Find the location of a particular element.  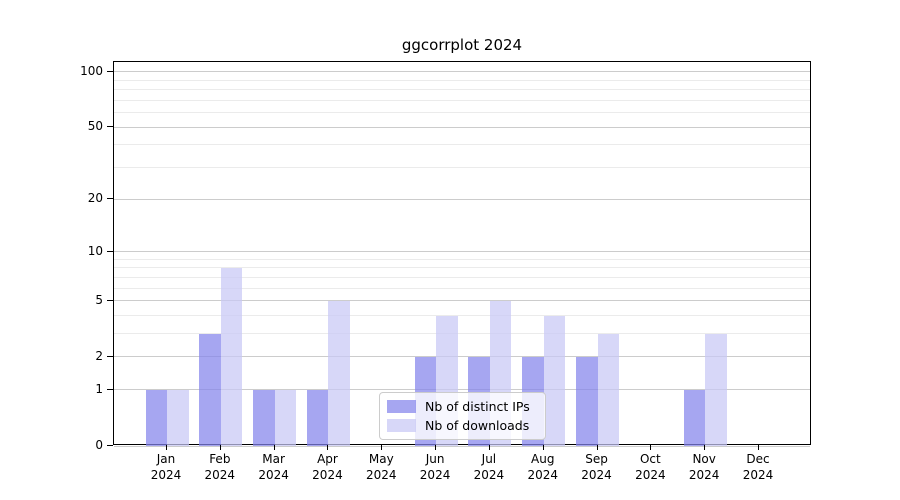

legend-label-downloads: Nb of downloads is located at coordinates (477, 425).